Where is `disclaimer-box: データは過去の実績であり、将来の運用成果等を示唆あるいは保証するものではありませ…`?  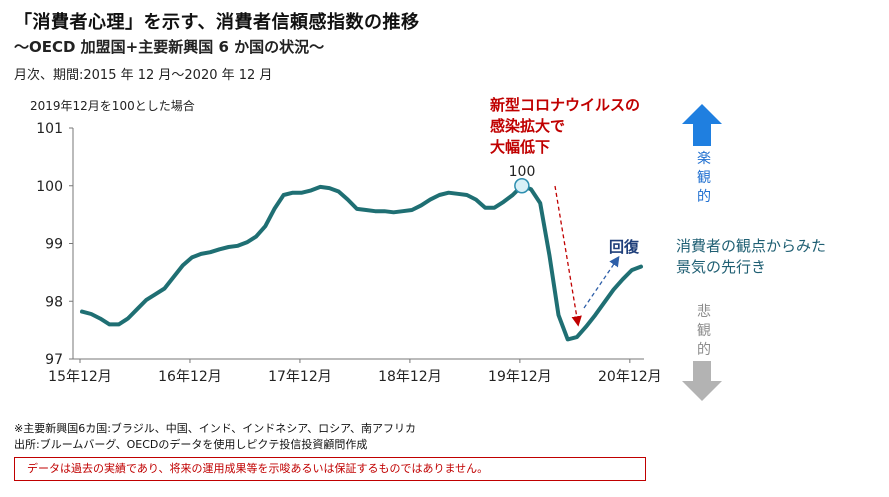
disclaimer-box: データは過去の実績であり、将来の運用成果等を示唆あるいは保証するものではありませ… is located at coordinates (330, 469).